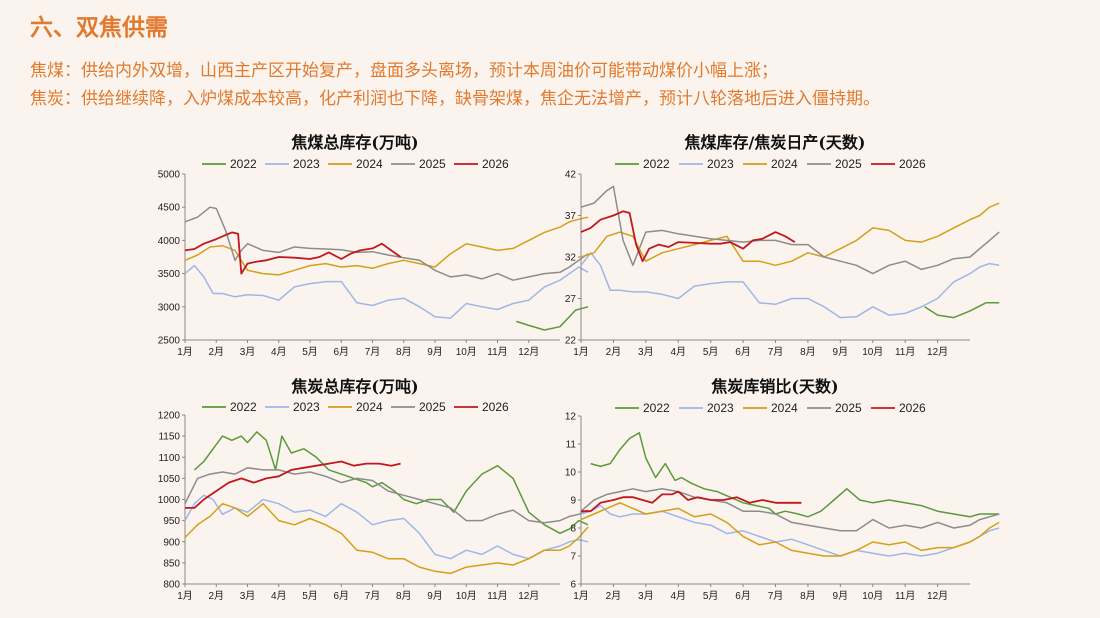  I want to click on y-tick-label: 2500, so click(169, 341).